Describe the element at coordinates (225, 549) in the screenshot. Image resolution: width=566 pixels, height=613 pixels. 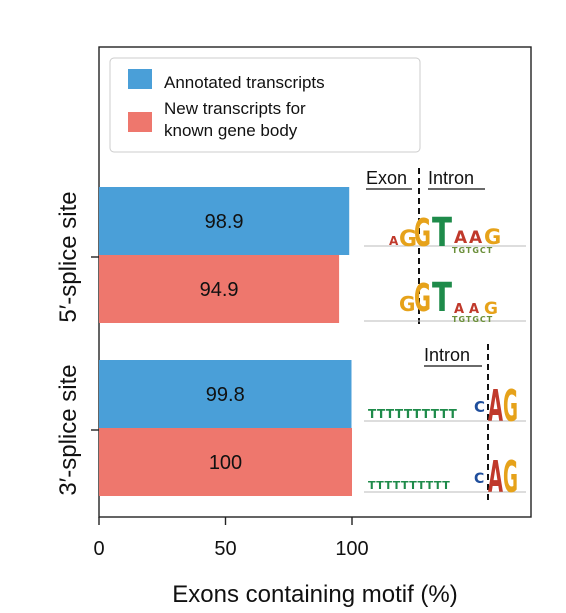
I see `x-tick-label: 50` at that location.